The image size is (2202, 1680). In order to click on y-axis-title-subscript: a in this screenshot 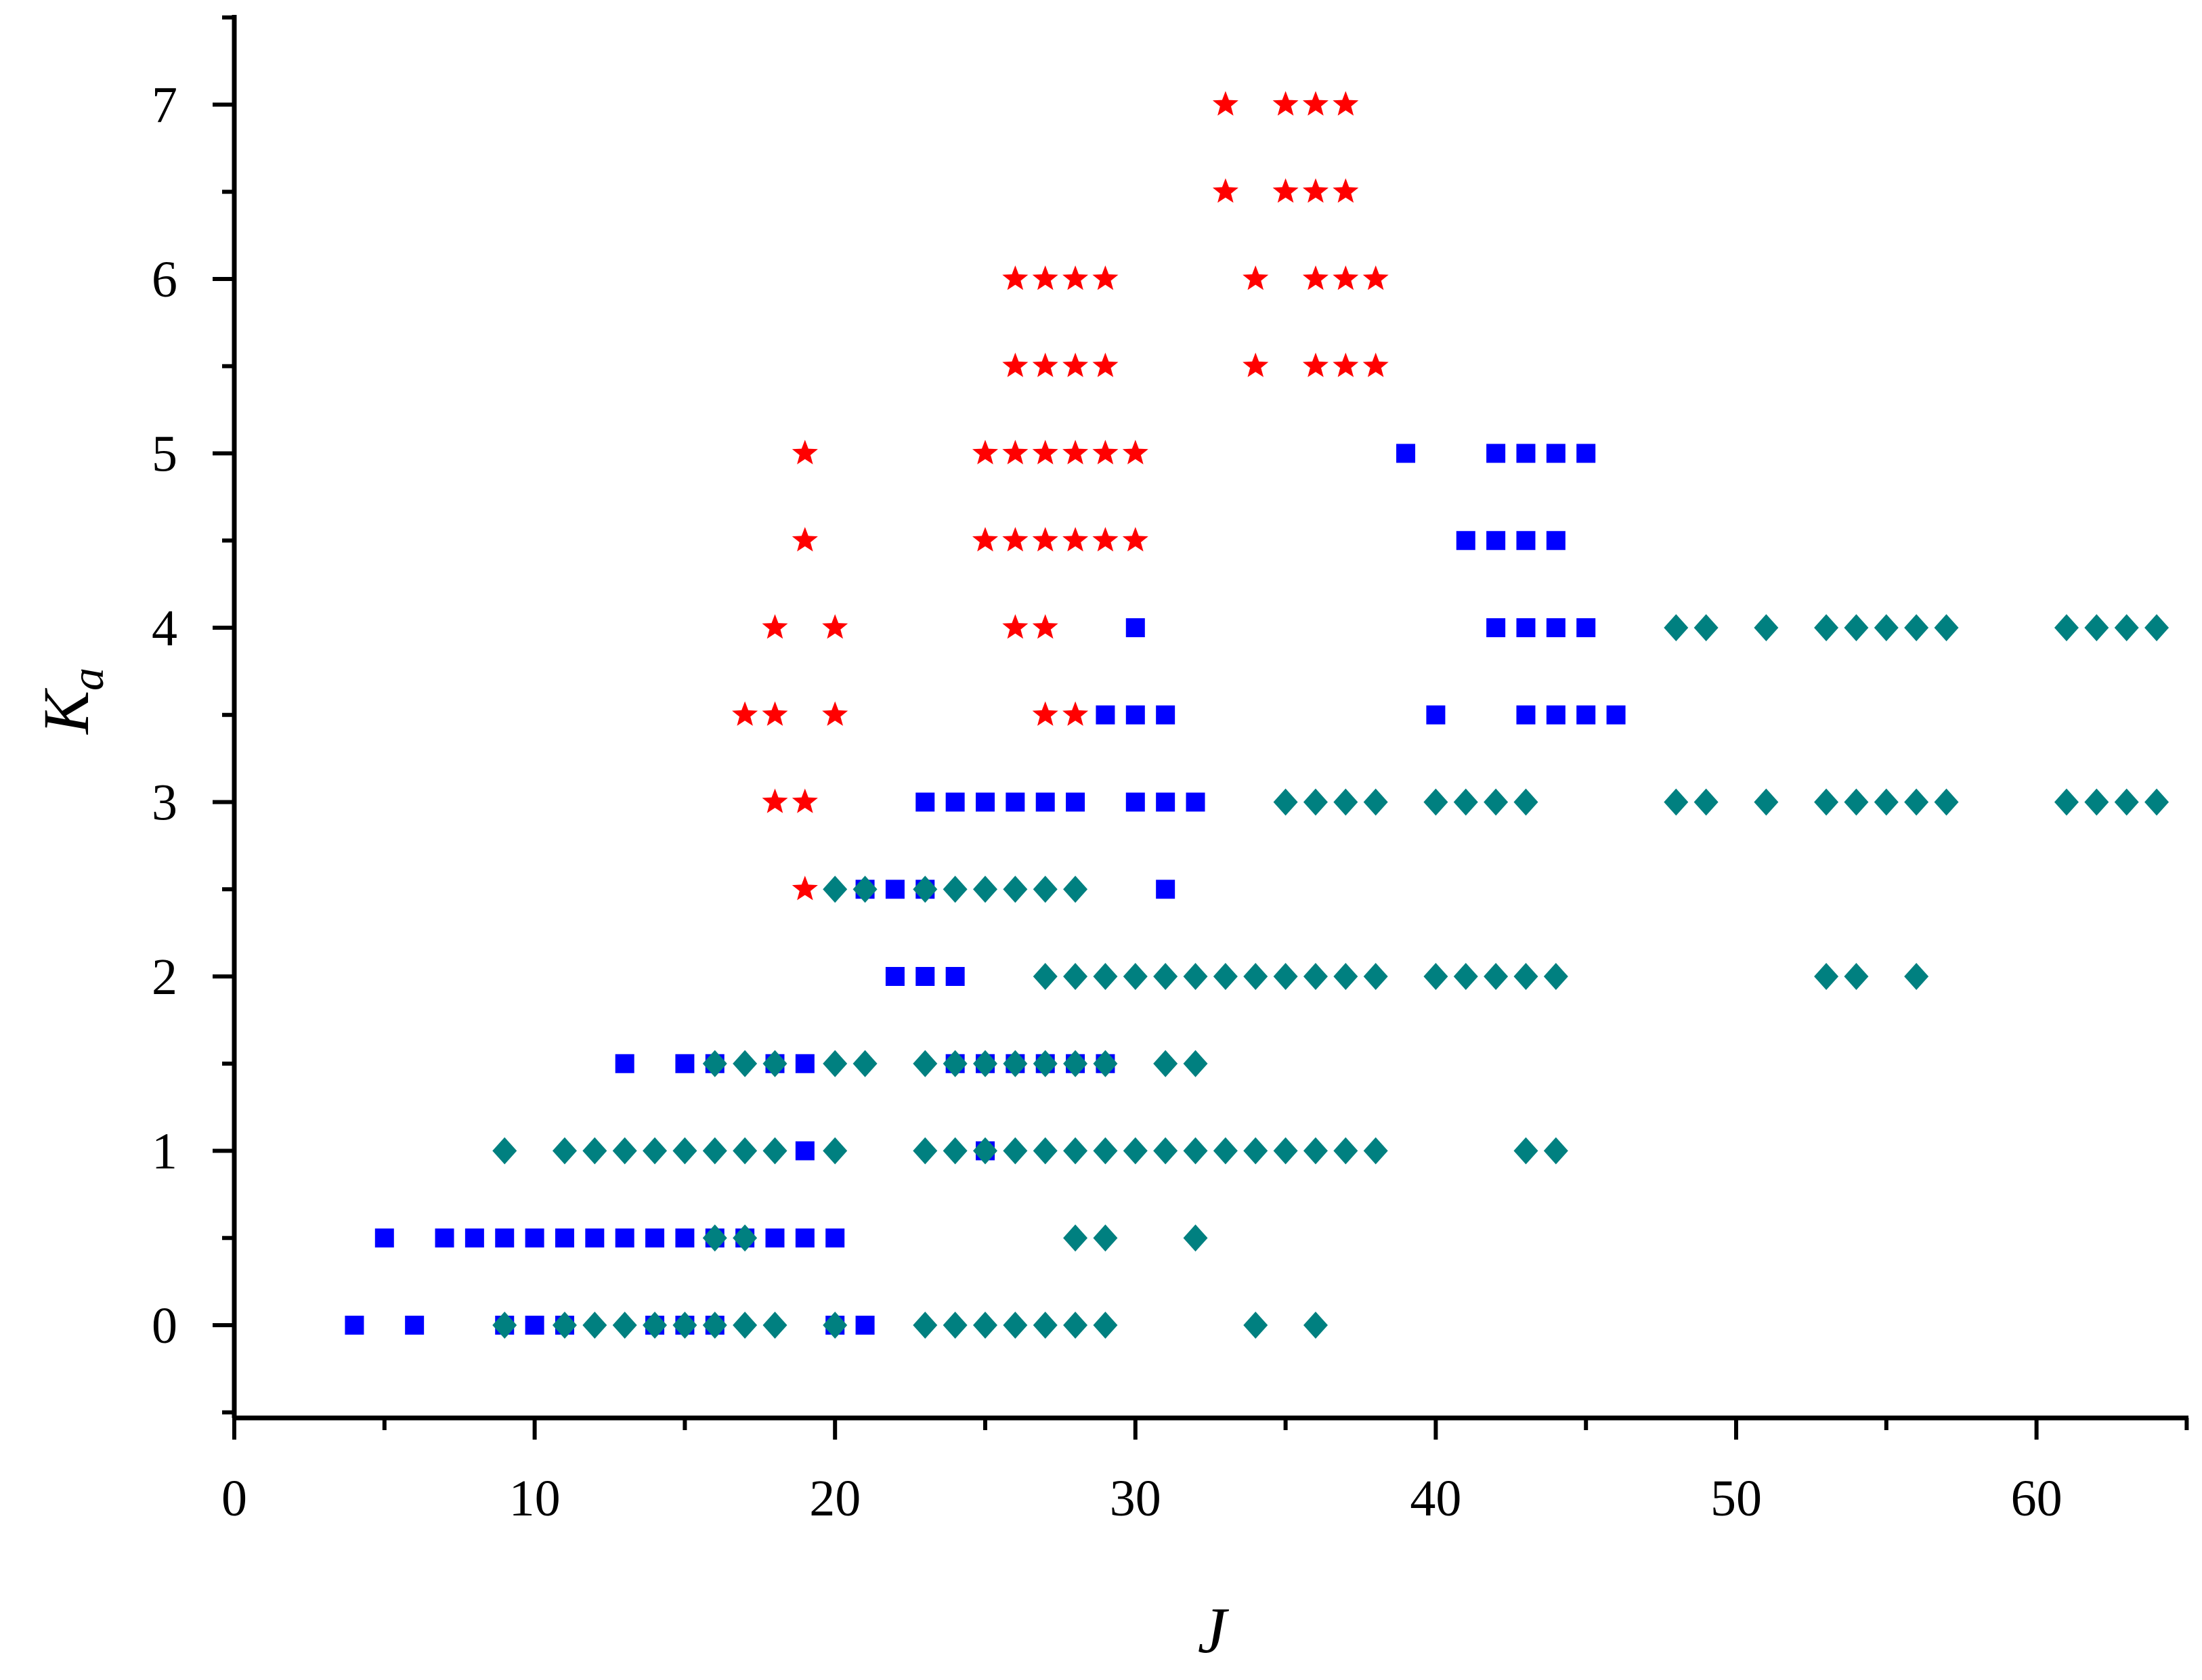, I will do `click(88, 679)`.